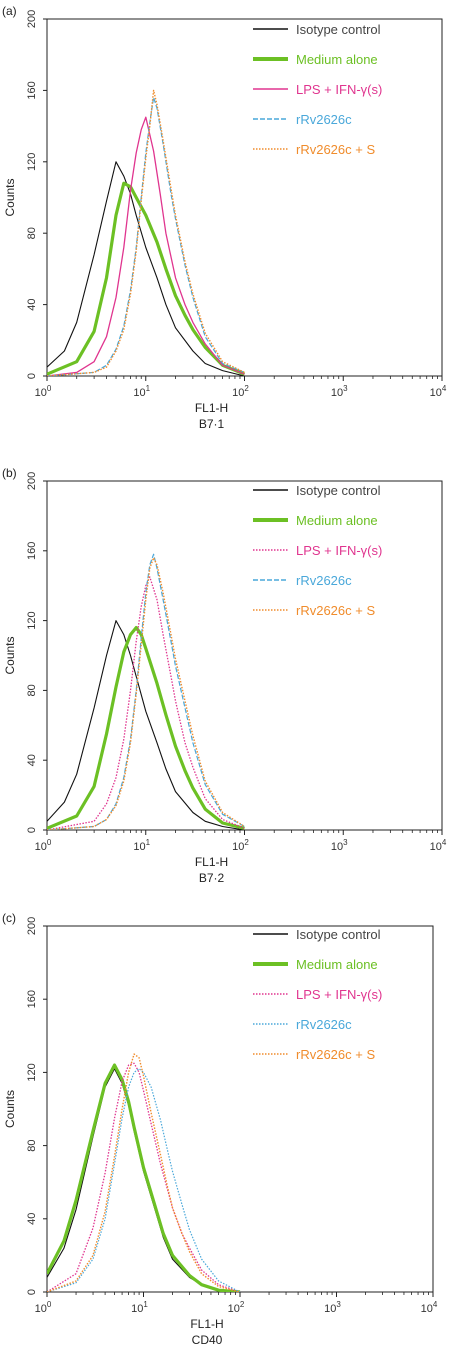  What do you see at coordinates (207, 1340) in the screenshot?
I see `x-axis-sublabel: CD40` at bounding box center [207, 1340].